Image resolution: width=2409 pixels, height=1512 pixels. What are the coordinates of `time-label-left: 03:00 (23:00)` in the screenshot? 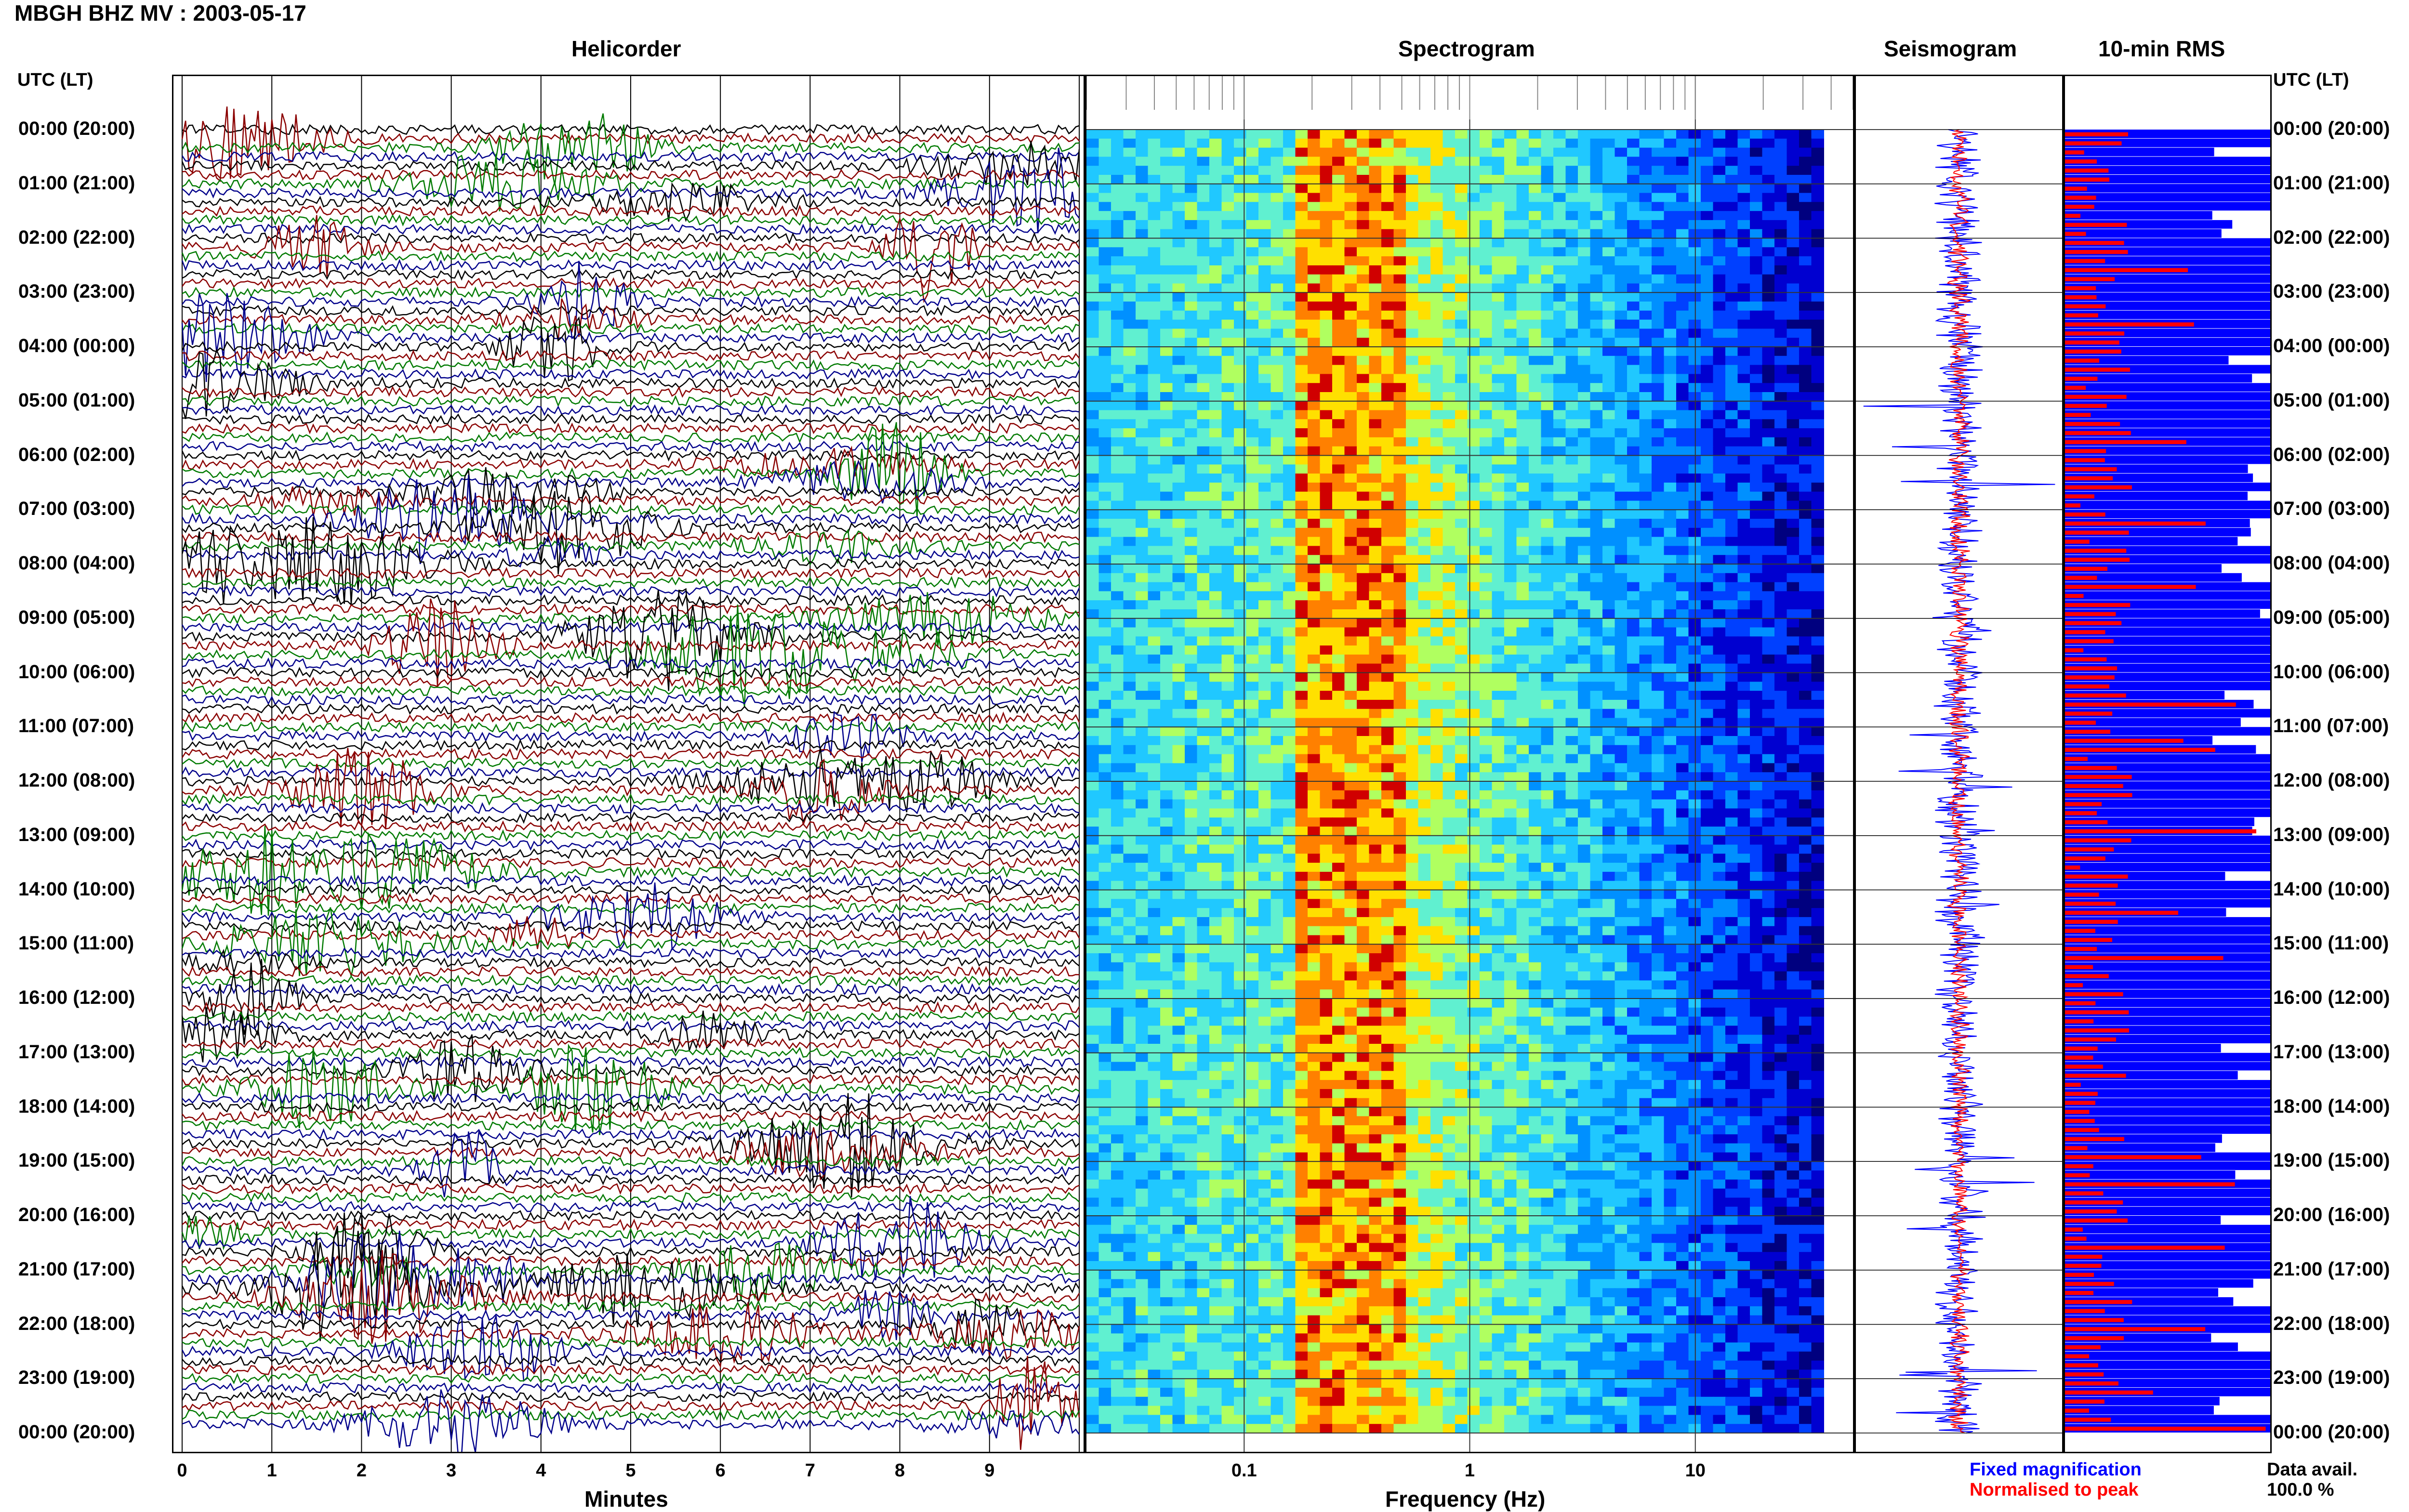 It's located at (76, 291).